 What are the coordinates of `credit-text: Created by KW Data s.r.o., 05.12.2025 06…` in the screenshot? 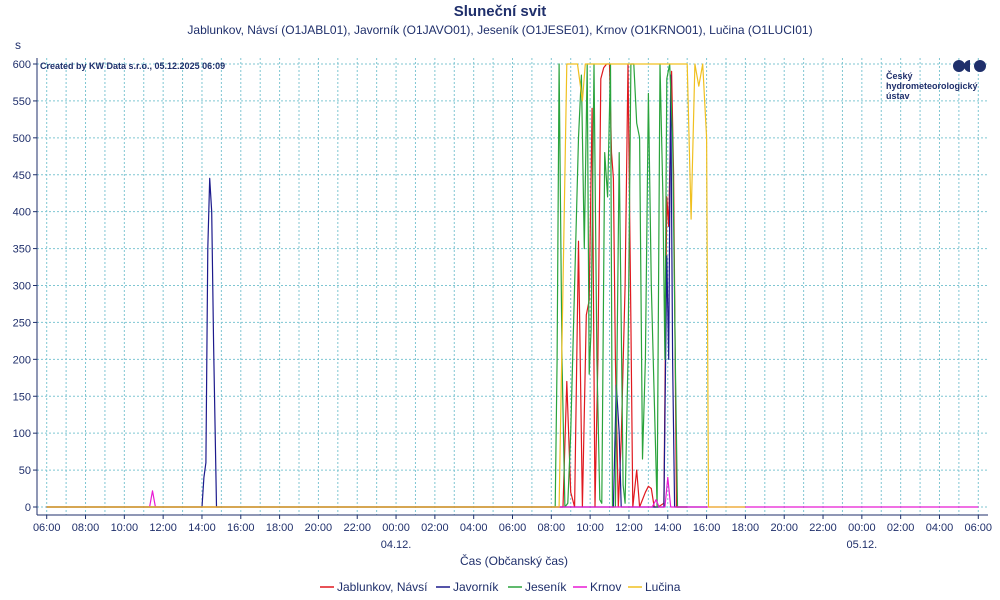 It's located at (132, 66).